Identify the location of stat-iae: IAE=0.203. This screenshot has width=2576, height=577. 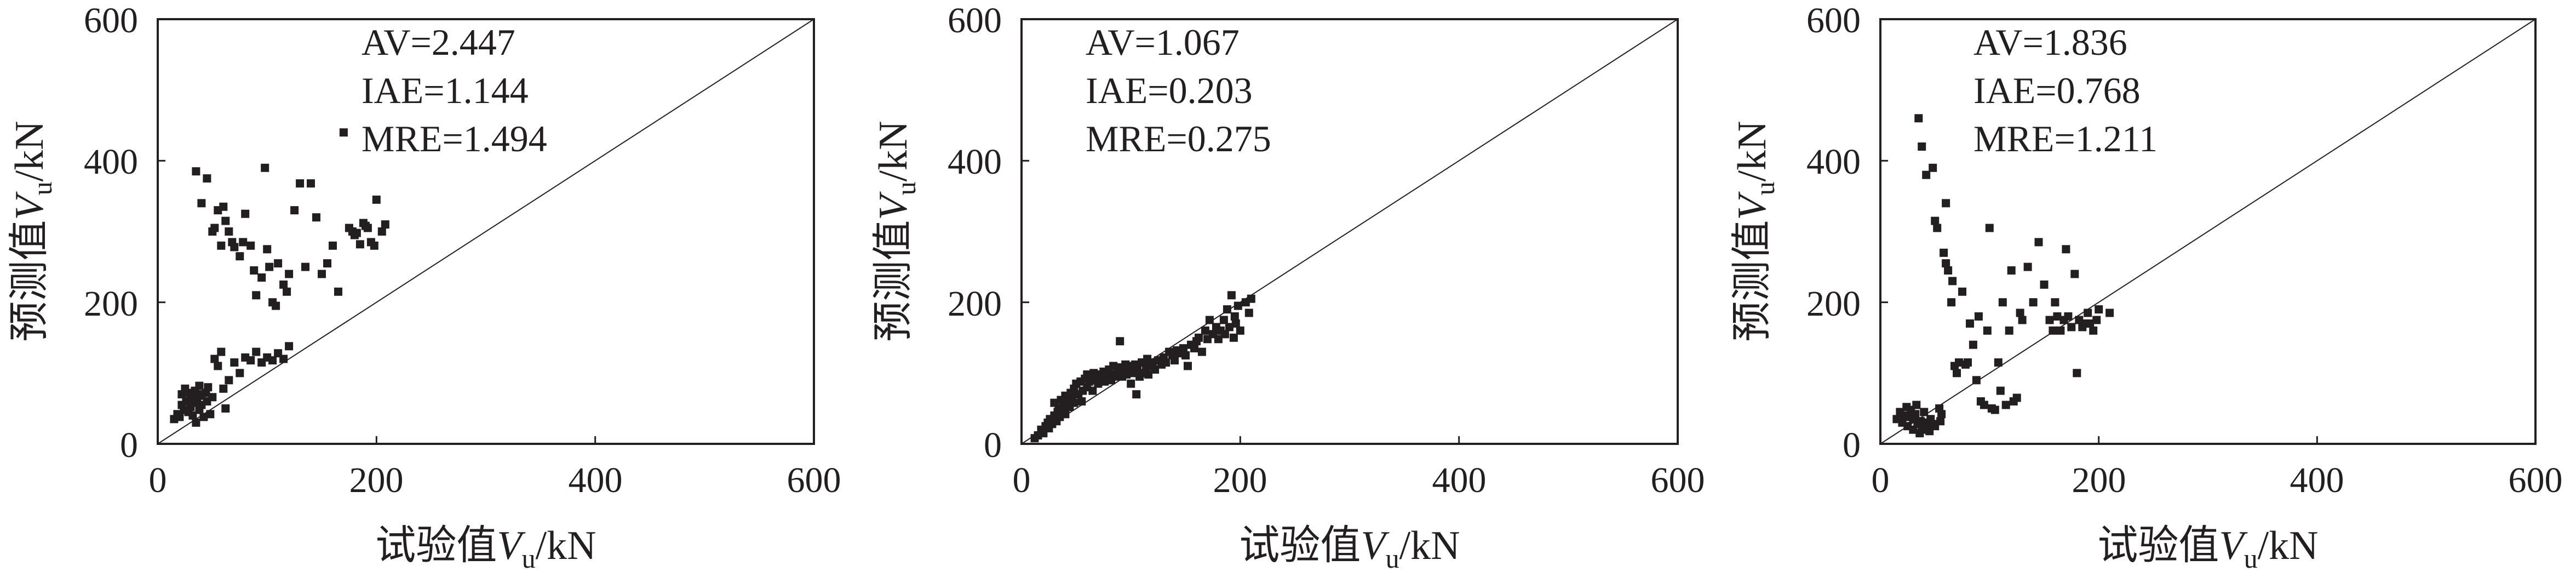
(1170, 90).